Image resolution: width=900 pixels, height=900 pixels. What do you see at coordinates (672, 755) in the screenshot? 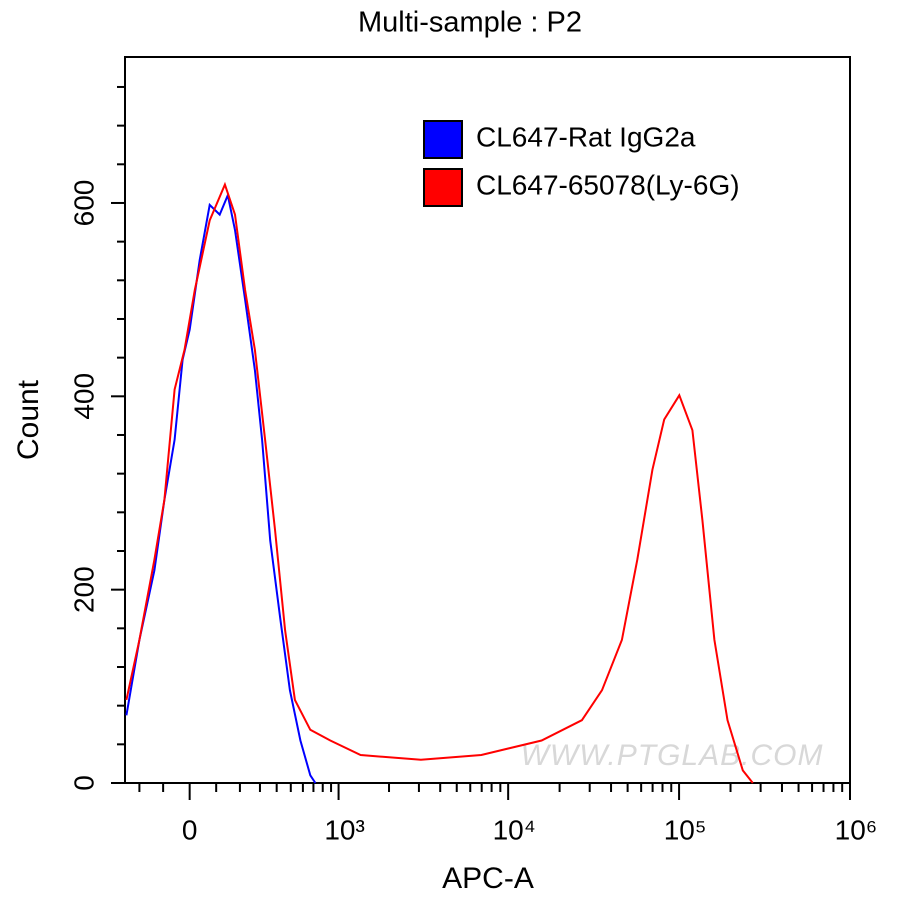
I see `watermark: WWW.PTGLAB.COM` at bounding box center [672, 755].